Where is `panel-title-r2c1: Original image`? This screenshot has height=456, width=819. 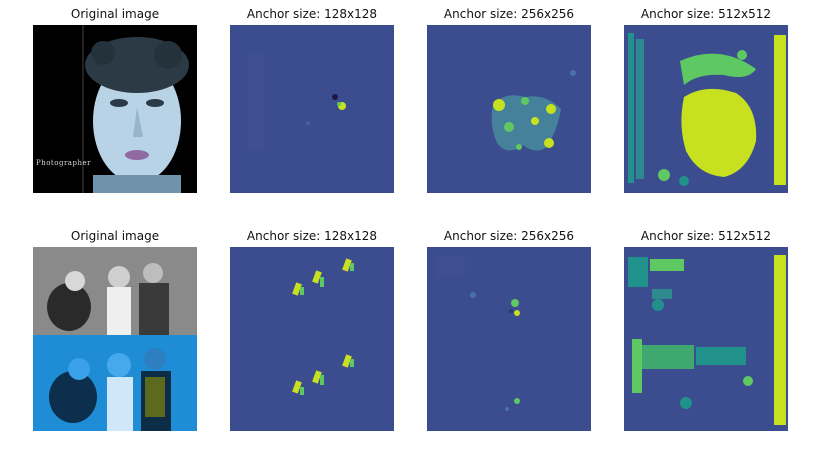
panel-title-r2c1: Original image is located at coordinates (115, 236).